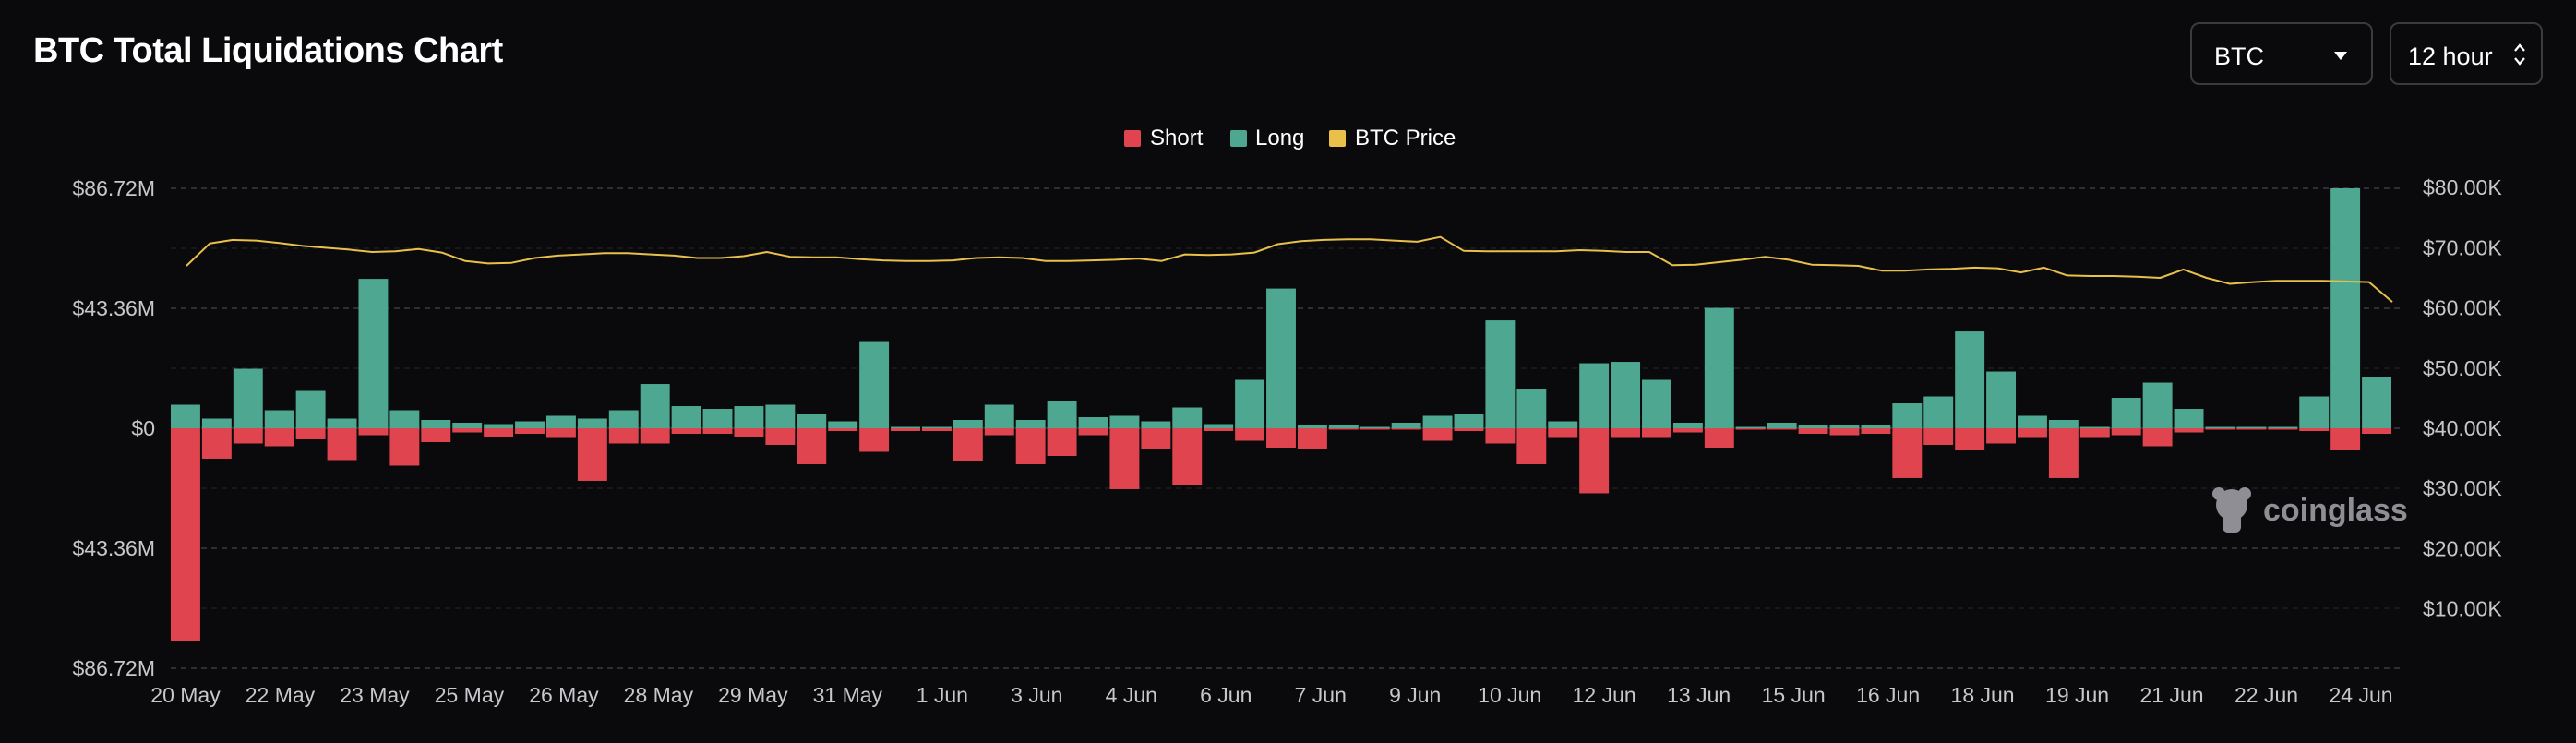 This screenshot has width=2576, height=743. Describe the element at coordinates (1406, 138) in the screenshot. I see `legend-label-price: BTC Price` at that location.